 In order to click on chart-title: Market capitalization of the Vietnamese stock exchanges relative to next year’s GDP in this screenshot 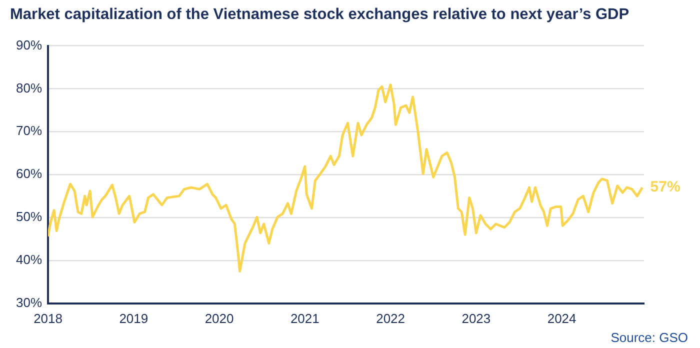, I will do `click(320, 15)`.